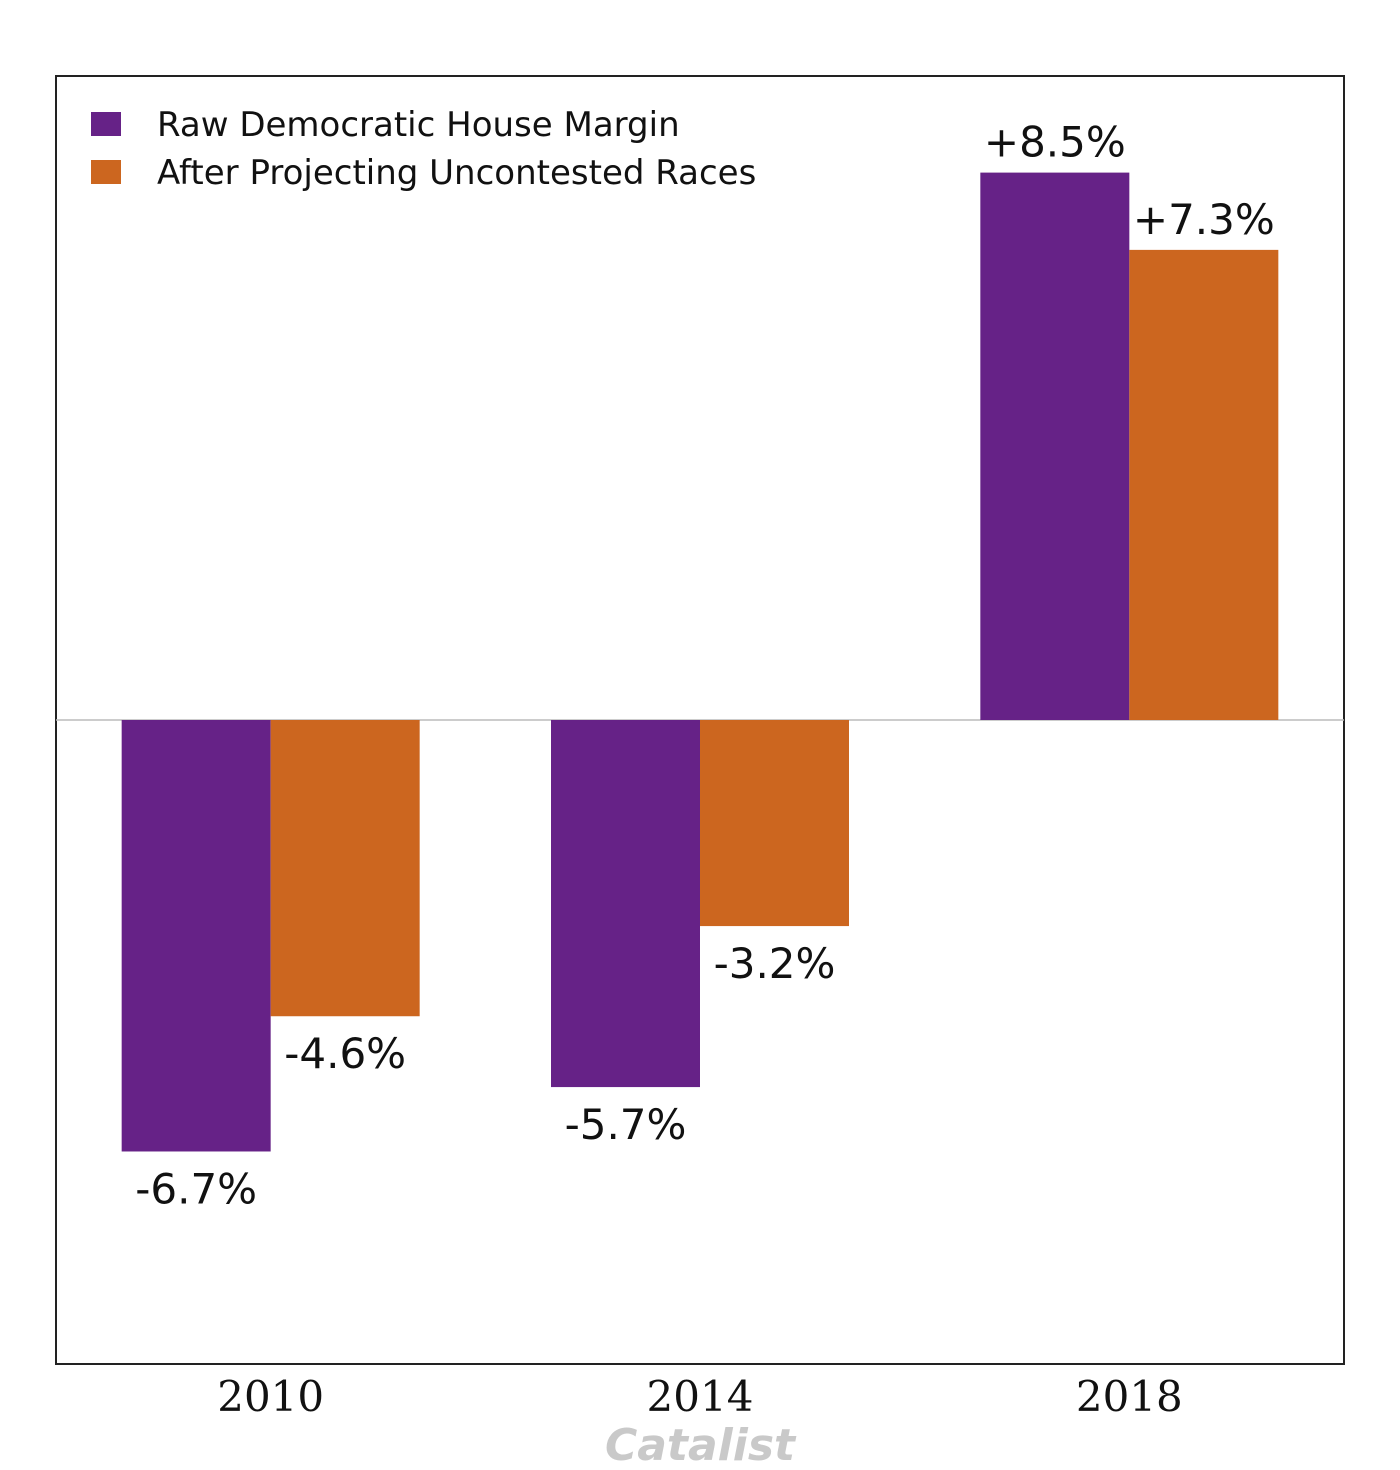 This screenshot has width=1400, height=1470. What do you see at coordinates (418, 125) in the screenshot?
I see `legend-label-series-1: Raw Democratic House Margin` at bounding box center [418, 125].